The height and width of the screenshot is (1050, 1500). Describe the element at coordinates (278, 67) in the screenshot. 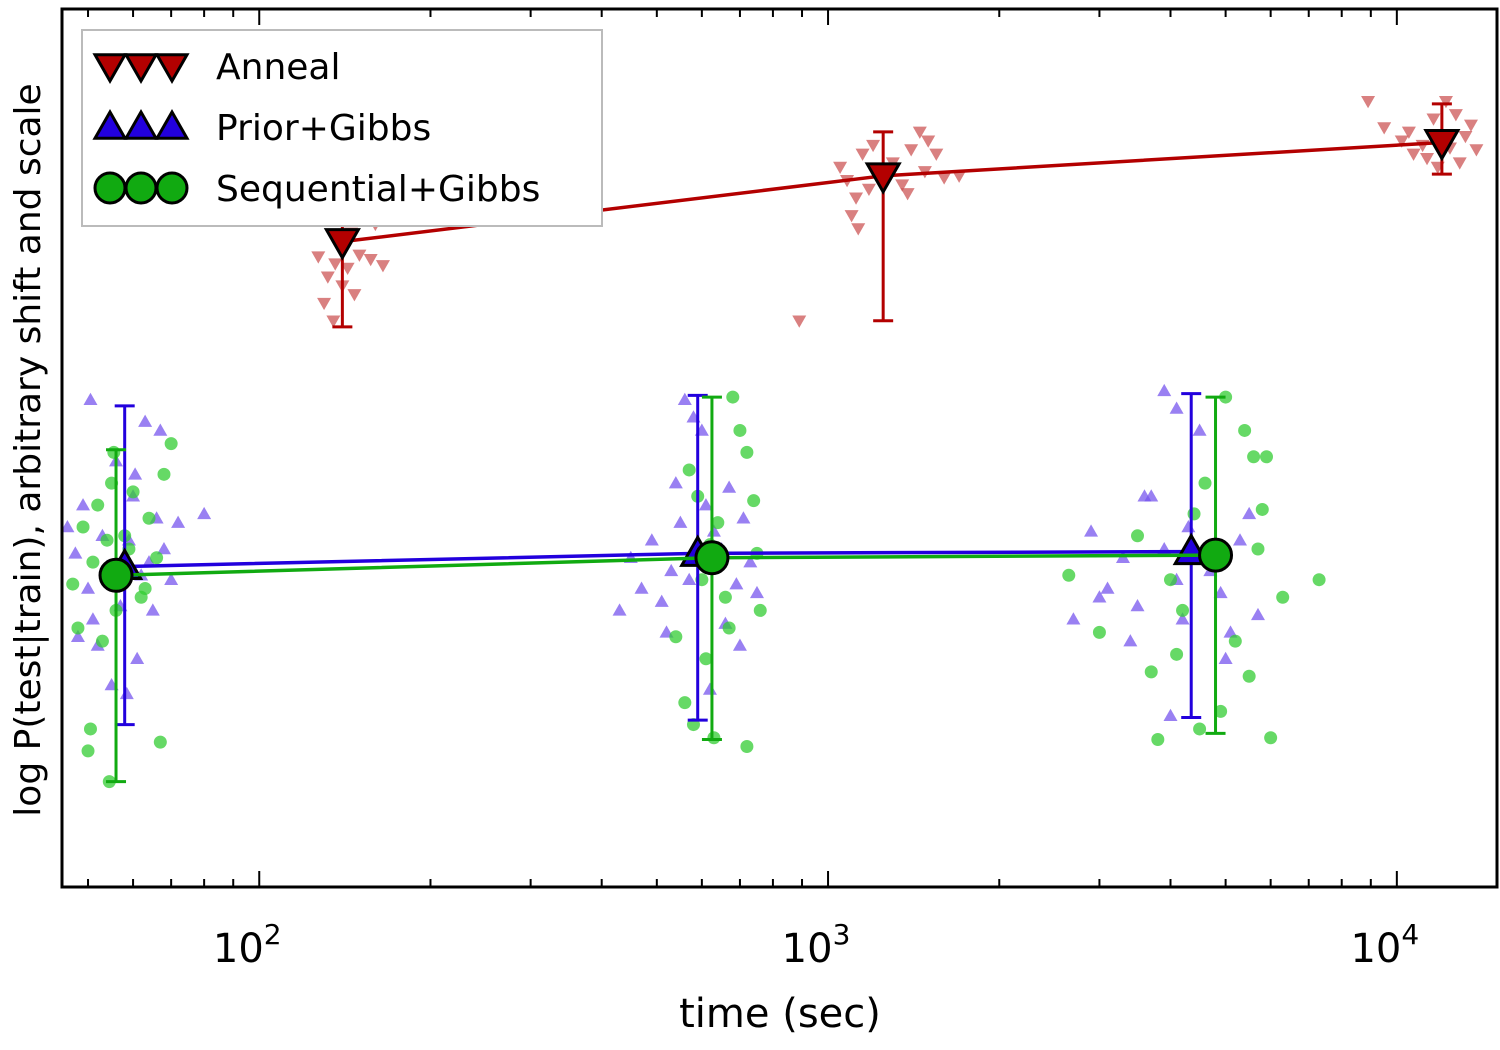

I see `legend-label: Anneal` at that location.